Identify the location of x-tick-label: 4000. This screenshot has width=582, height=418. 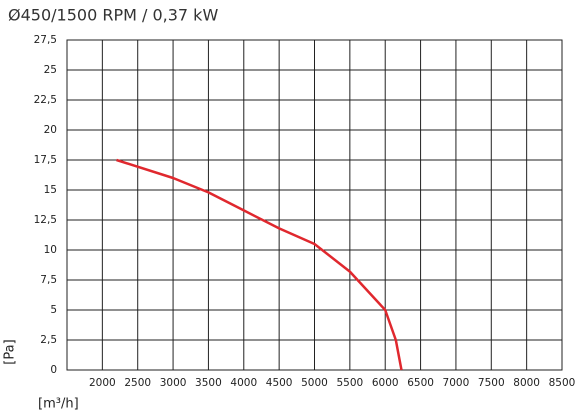
(243, 383).